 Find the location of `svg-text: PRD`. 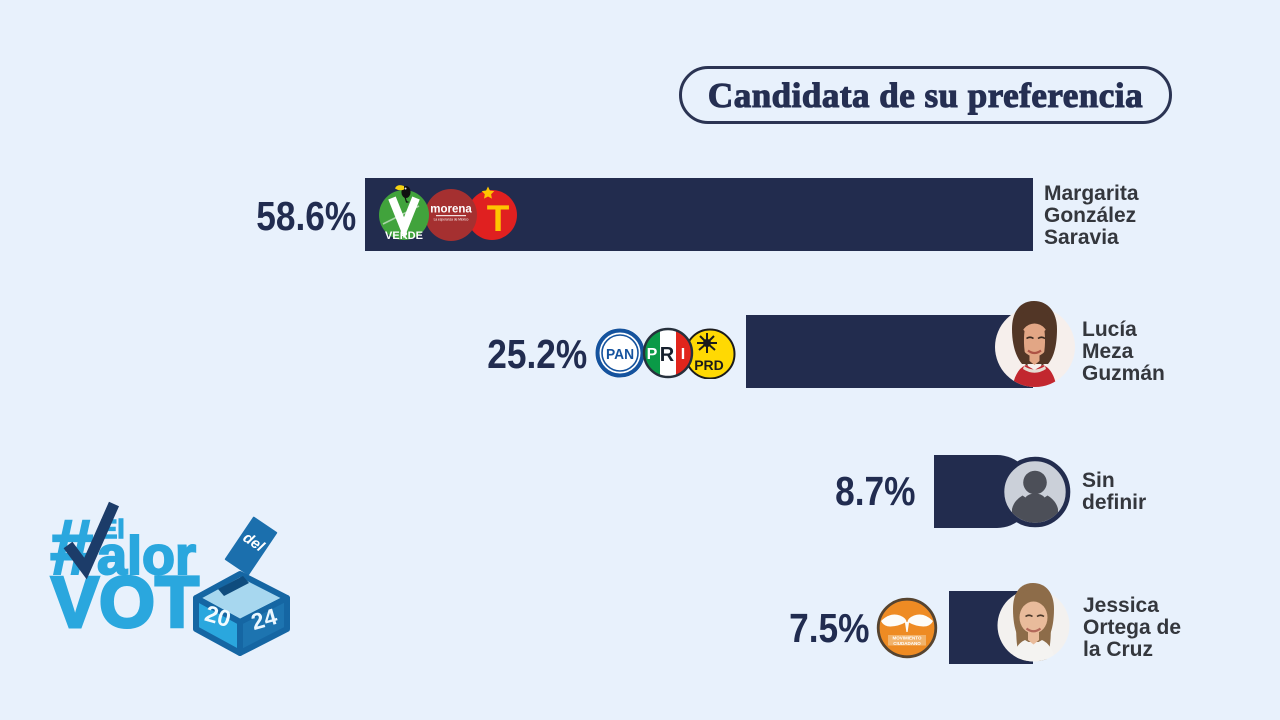

svg-text: PRD is located at coordinates (709, 365).